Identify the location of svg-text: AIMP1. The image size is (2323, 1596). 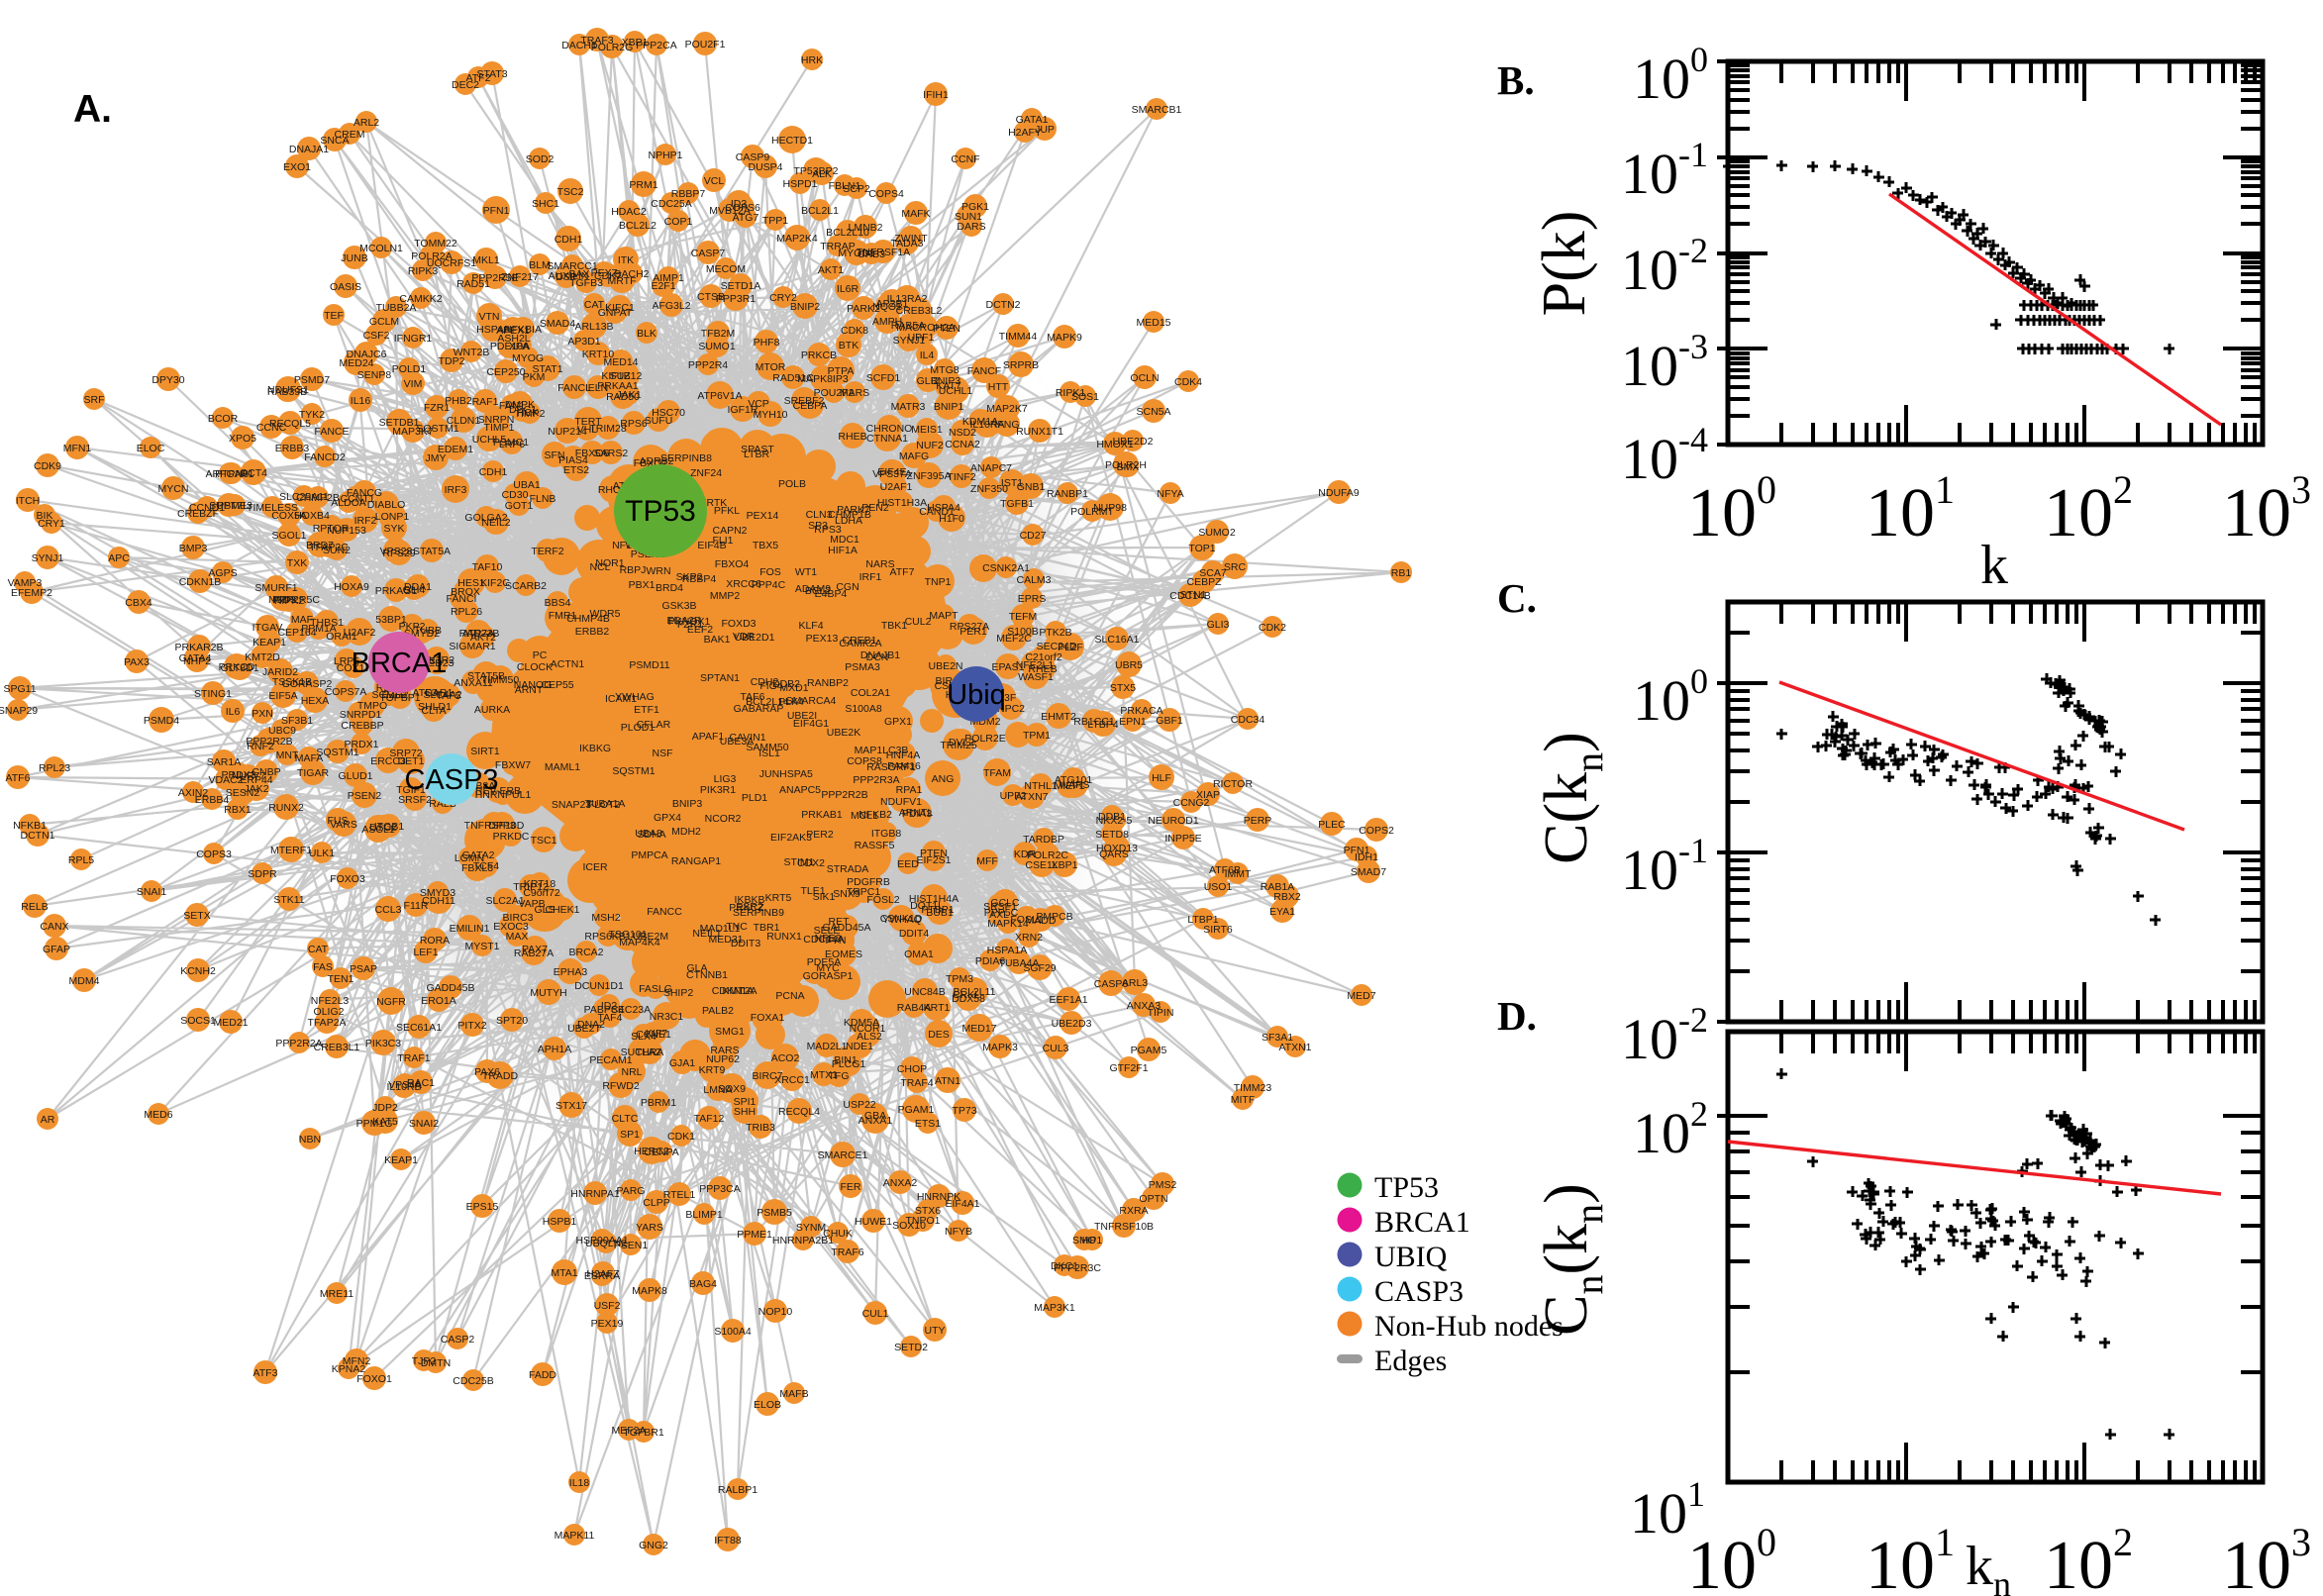
(668, 278).